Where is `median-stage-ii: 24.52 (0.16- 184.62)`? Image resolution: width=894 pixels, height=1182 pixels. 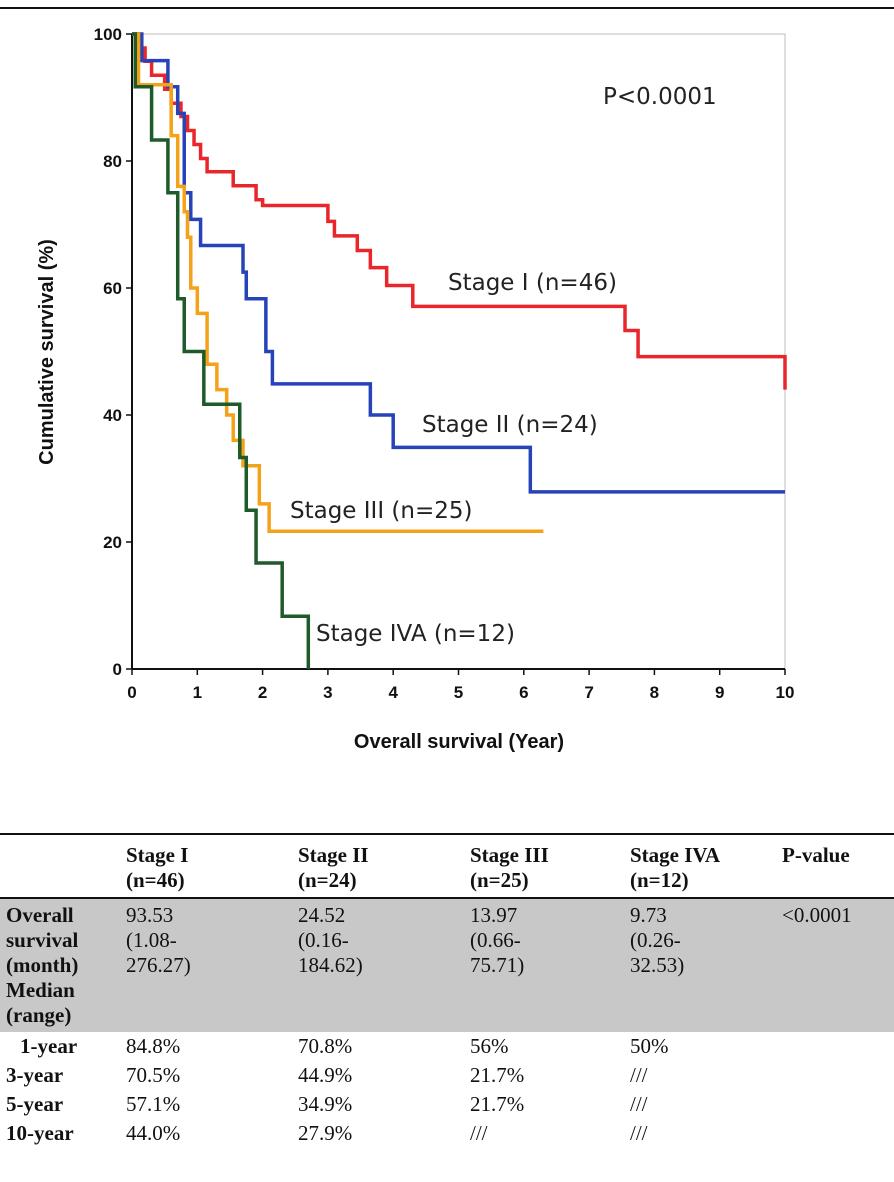 median-stage-ii: 24.52 (0.16- 184.62) is located at coordinates (378, 965).